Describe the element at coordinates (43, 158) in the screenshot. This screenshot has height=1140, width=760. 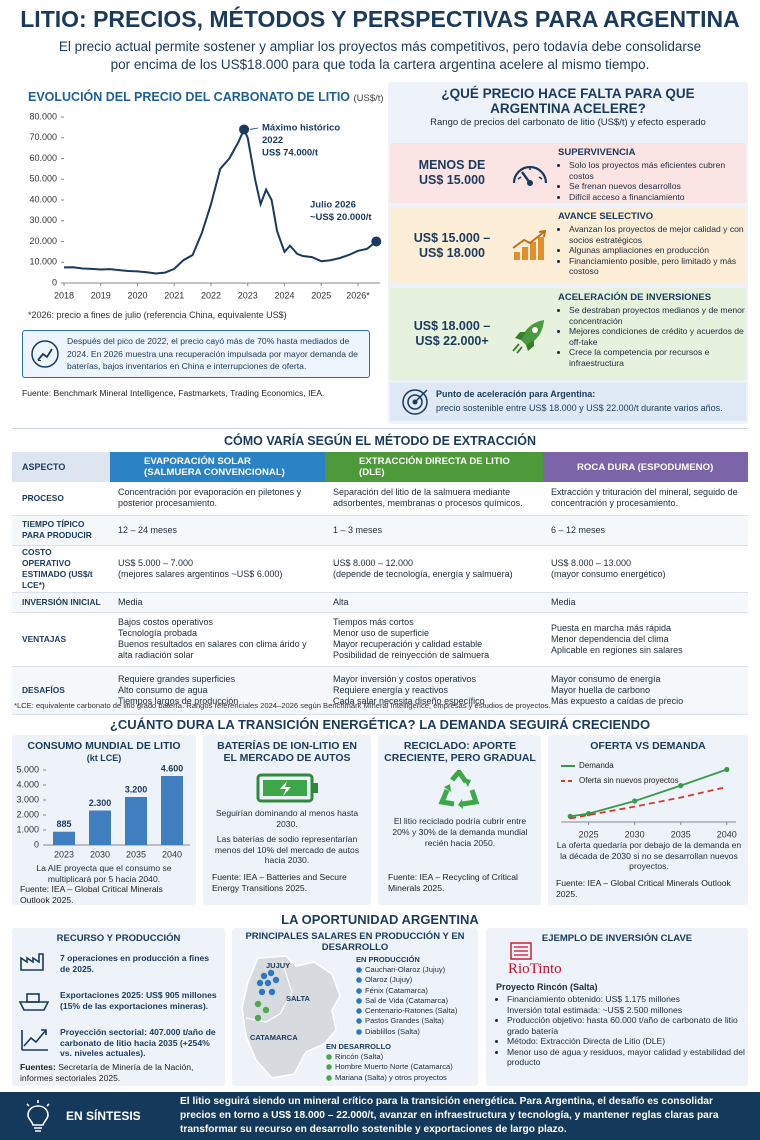
I see `y-tick-label: 60.000` at that location.